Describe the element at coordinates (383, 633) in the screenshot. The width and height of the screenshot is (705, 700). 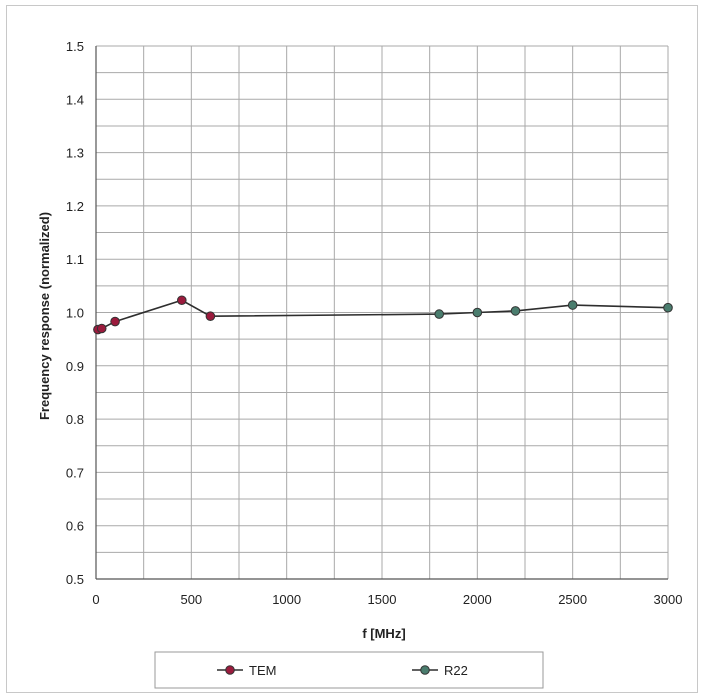
I see `x-axis-label: f [MHz]` at that location.